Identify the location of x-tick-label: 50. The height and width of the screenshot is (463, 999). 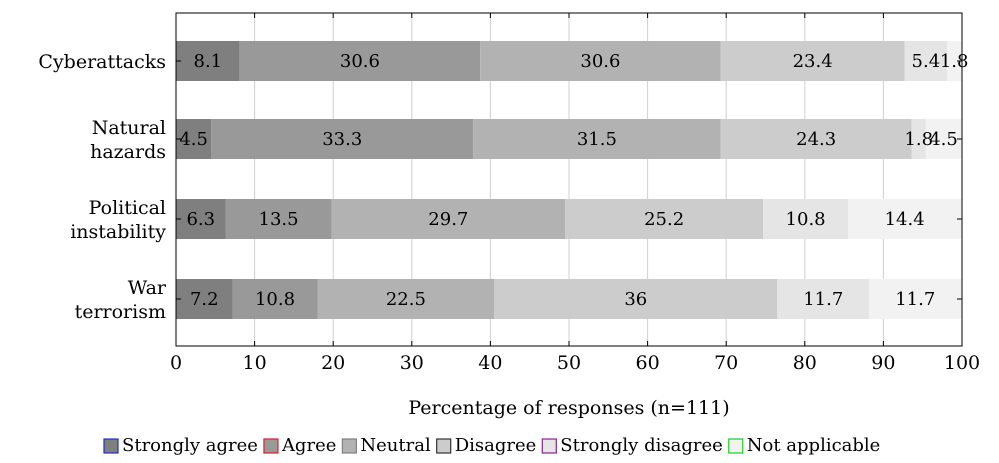
(569, 363).